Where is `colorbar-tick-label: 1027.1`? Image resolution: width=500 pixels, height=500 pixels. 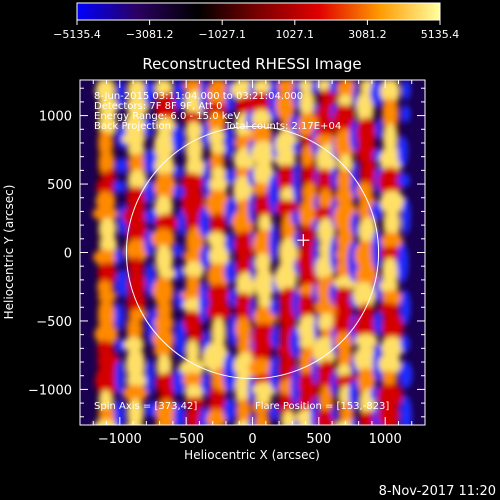 colorbar-tick-label: 1027.1 is located at coordinates (295, 34).